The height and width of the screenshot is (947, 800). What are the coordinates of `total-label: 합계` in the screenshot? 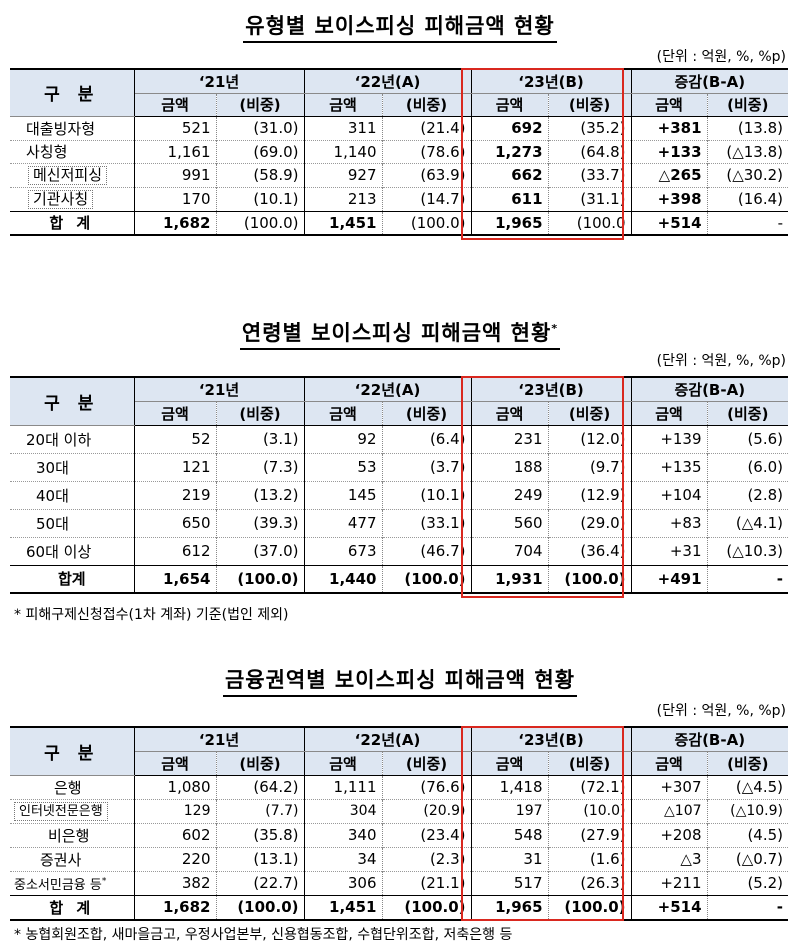 It's located at (72, 579).